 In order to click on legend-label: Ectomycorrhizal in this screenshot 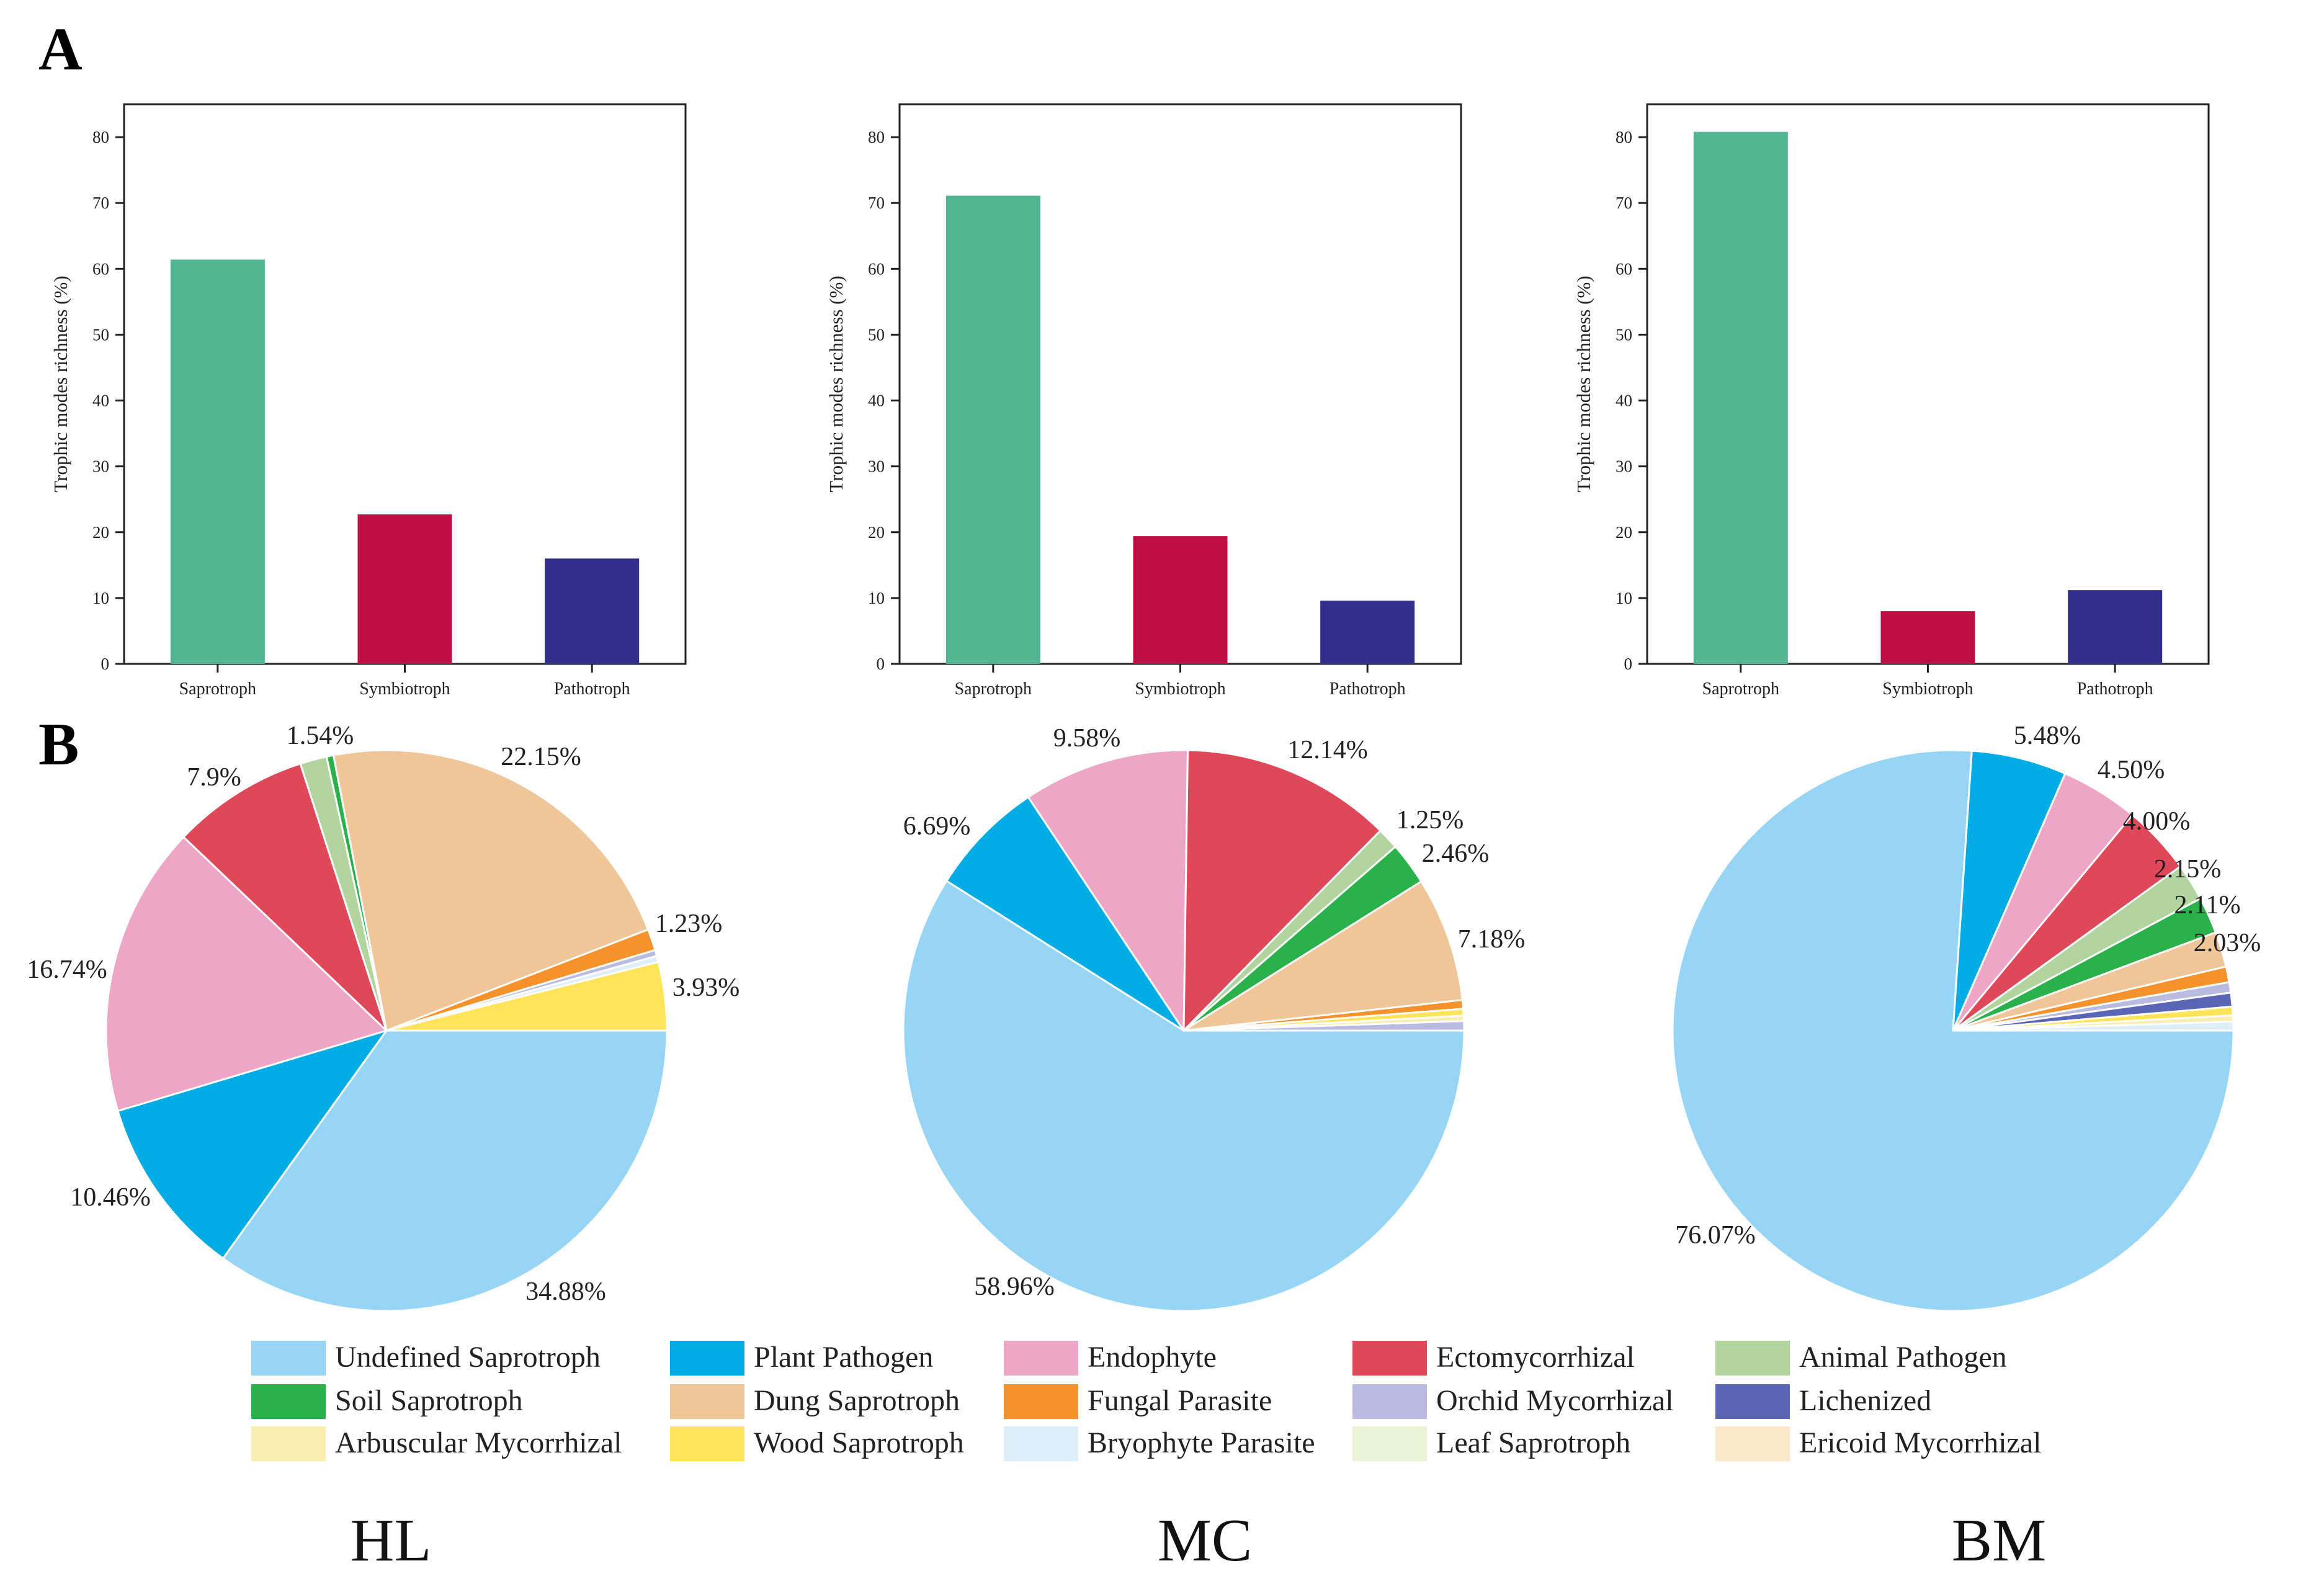, I will do `click(1535, 1357)`.